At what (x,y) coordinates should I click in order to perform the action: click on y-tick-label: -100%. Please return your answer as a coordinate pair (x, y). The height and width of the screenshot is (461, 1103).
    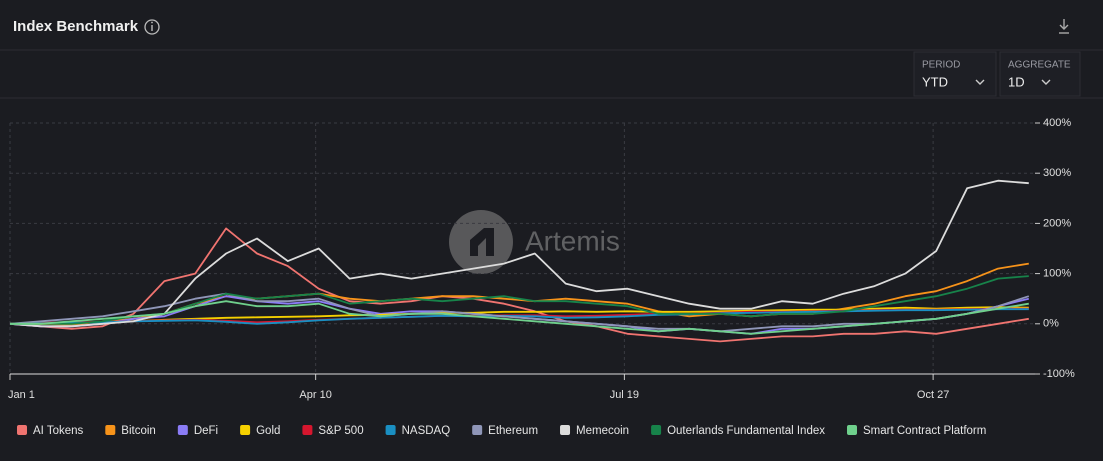
    Looking at the image, I should click on (1059, 374).